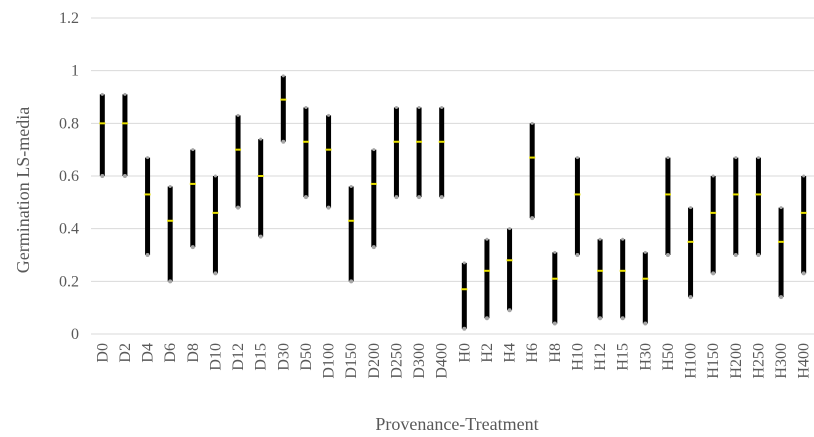 The image size is (814, 437). I want to click on x-axis-title: Provenance-Treatment, so click(456, 424).